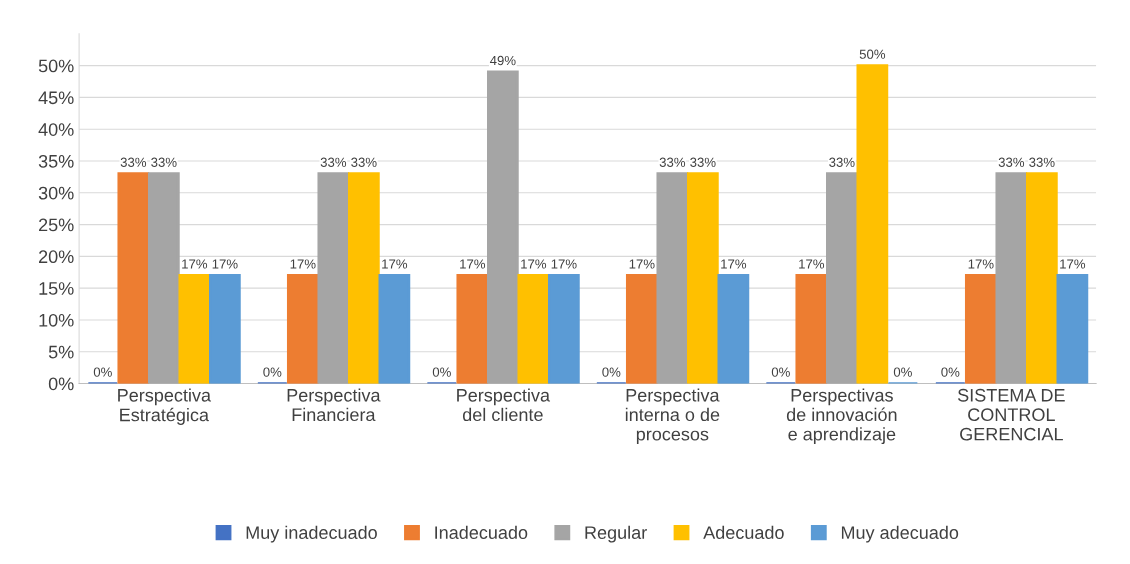  I want to click on x-tick-label: Perspectiva interna o de procesos, so click(672, 416).